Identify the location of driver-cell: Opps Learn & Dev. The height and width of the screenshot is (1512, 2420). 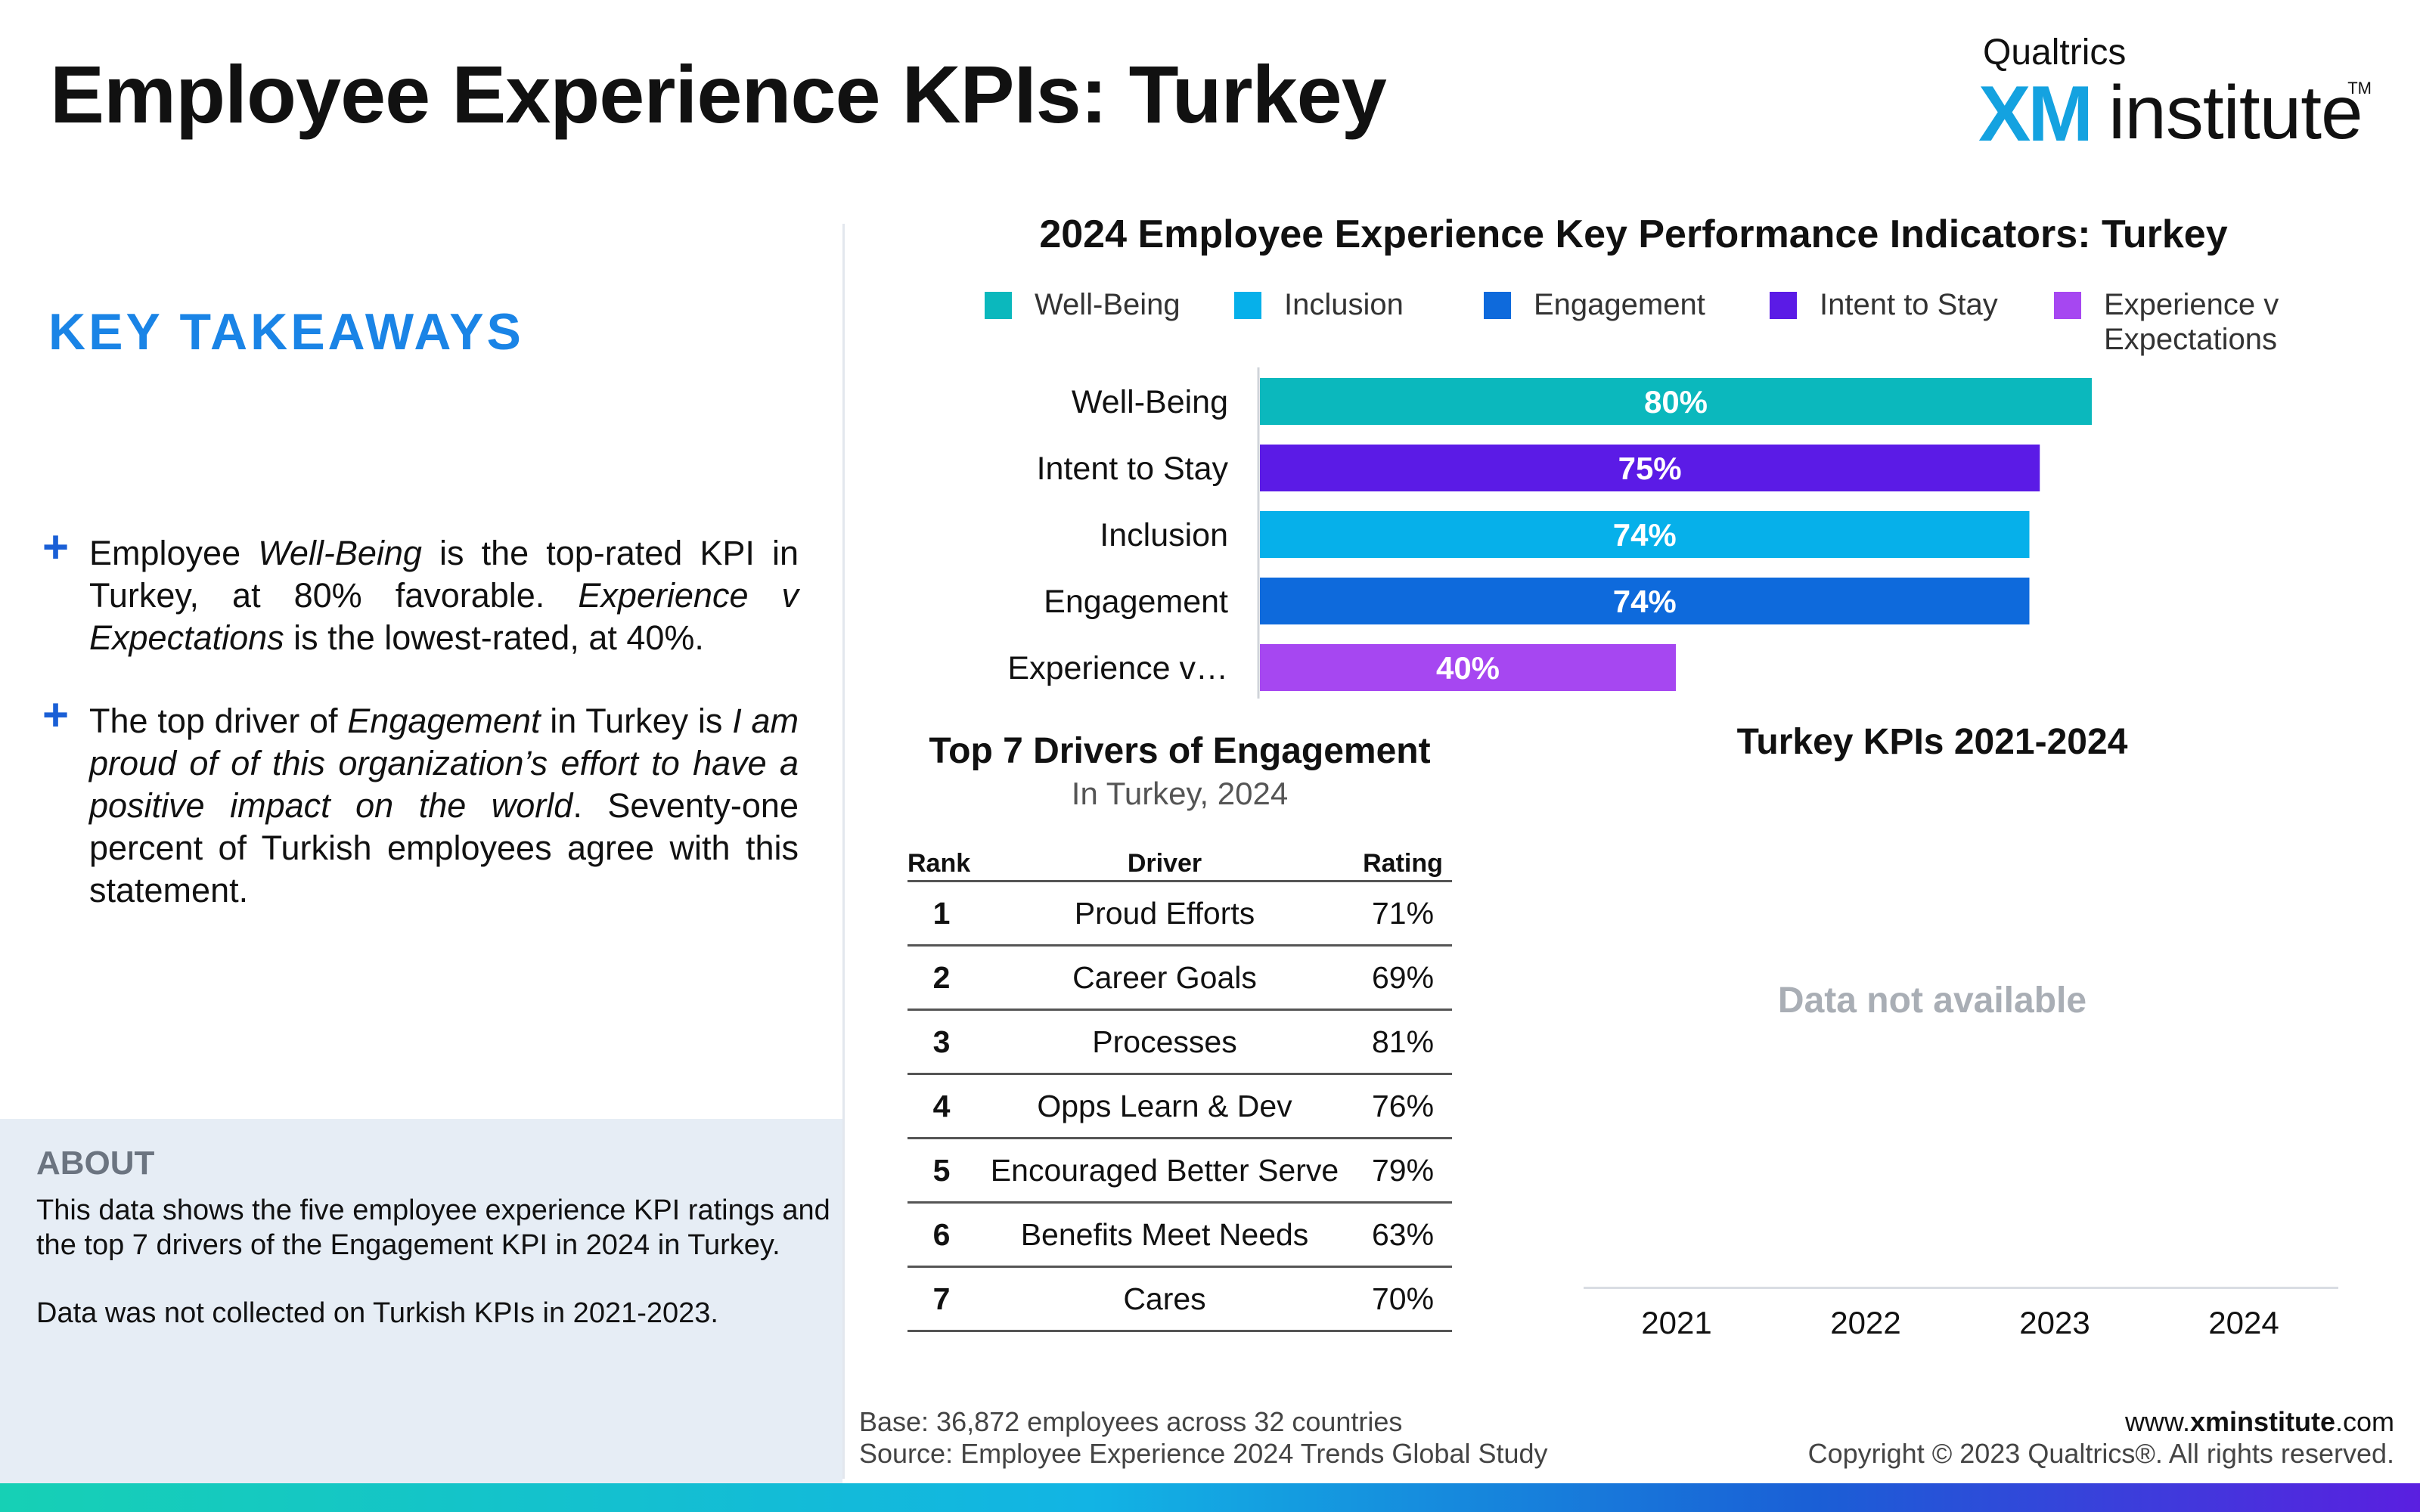
(1165, 1106).